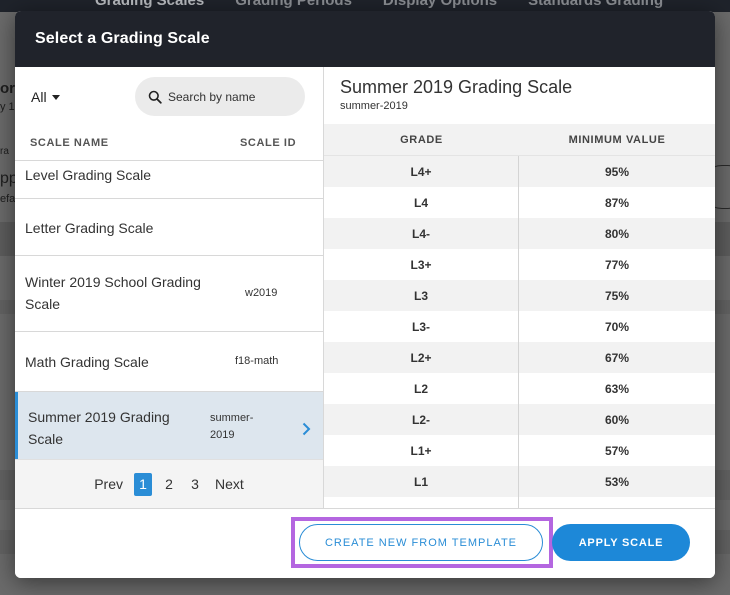  What do you see at coordinates (421, 171) in the screenshot?
I see `grade-cell: L4+` at bounding box center [421, 171].